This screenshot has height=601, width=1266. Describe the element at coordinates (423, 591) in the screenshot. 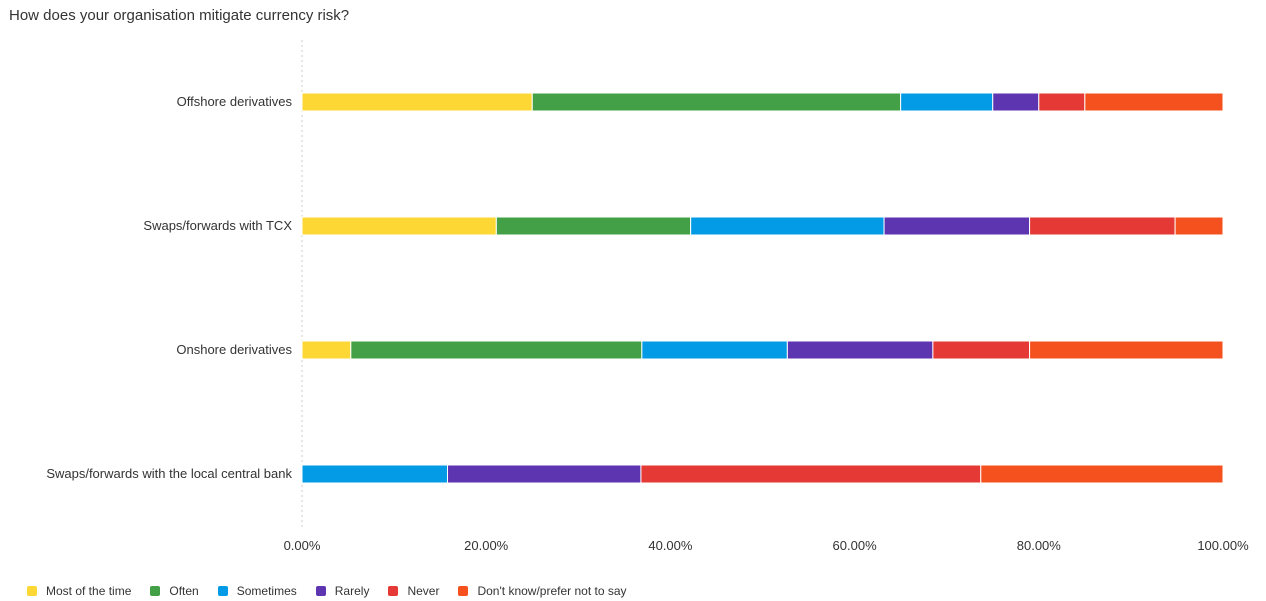

I see `legend-label: Never` at that location.